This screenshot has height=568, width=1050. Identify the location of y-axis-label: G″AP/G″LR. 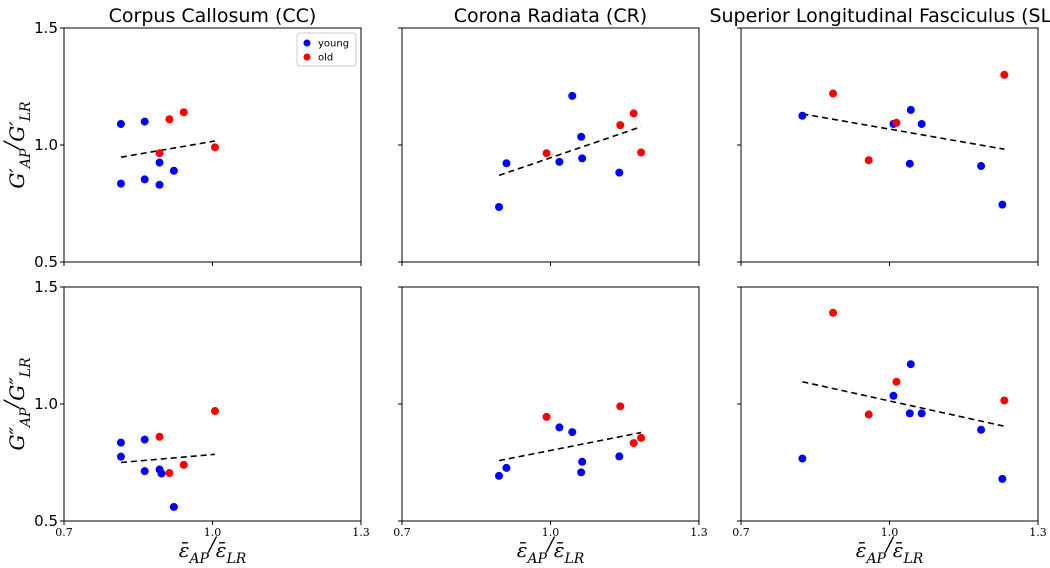
(17, 403).